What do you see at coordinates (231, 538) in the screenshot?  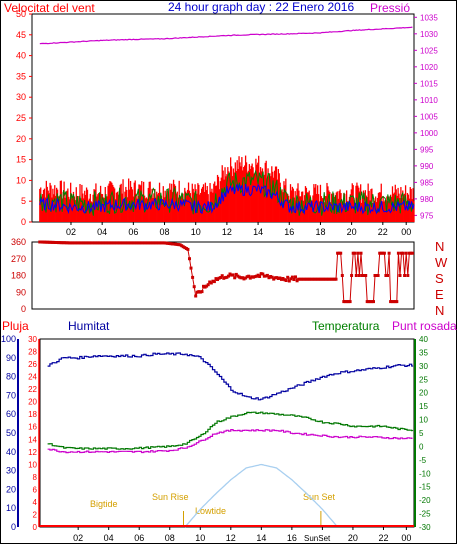 I see `x-axis-tick-label: 12` at bounding box center [231, 538].